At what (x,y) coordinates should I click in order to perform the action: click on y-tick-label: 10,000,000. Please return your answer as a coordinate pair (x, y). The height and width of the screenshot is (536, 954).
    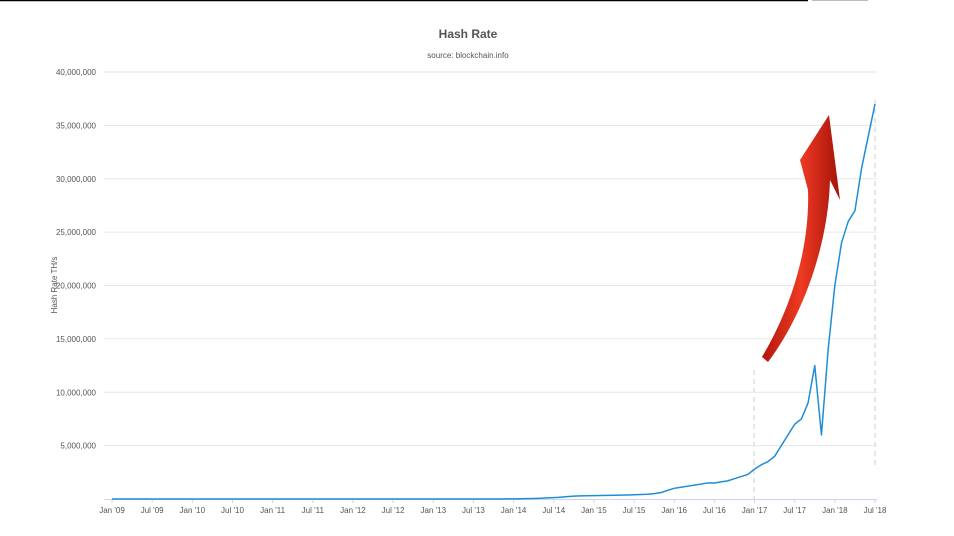
    Looking at the image, I should click on (76, 392).